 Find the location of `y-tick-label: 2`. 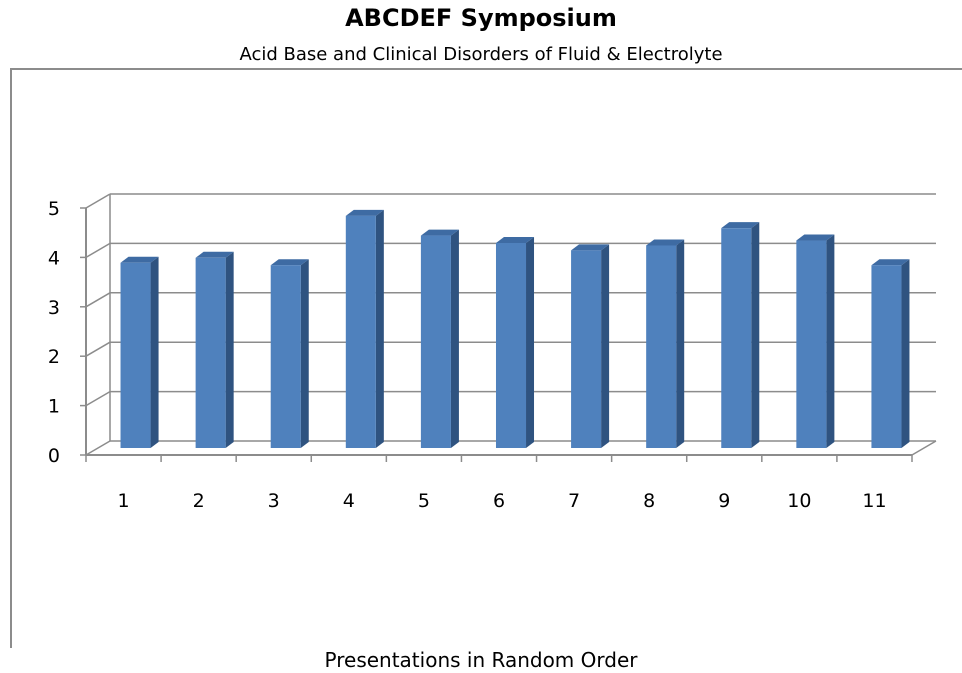

y-tick-label: 2 is located at coordinates (54, 357).